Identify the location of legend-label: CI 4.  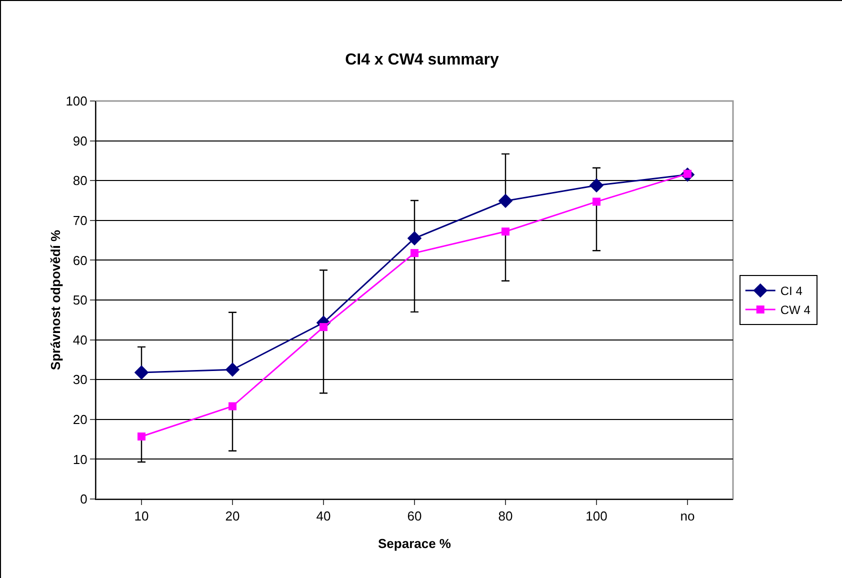
(791, 291).